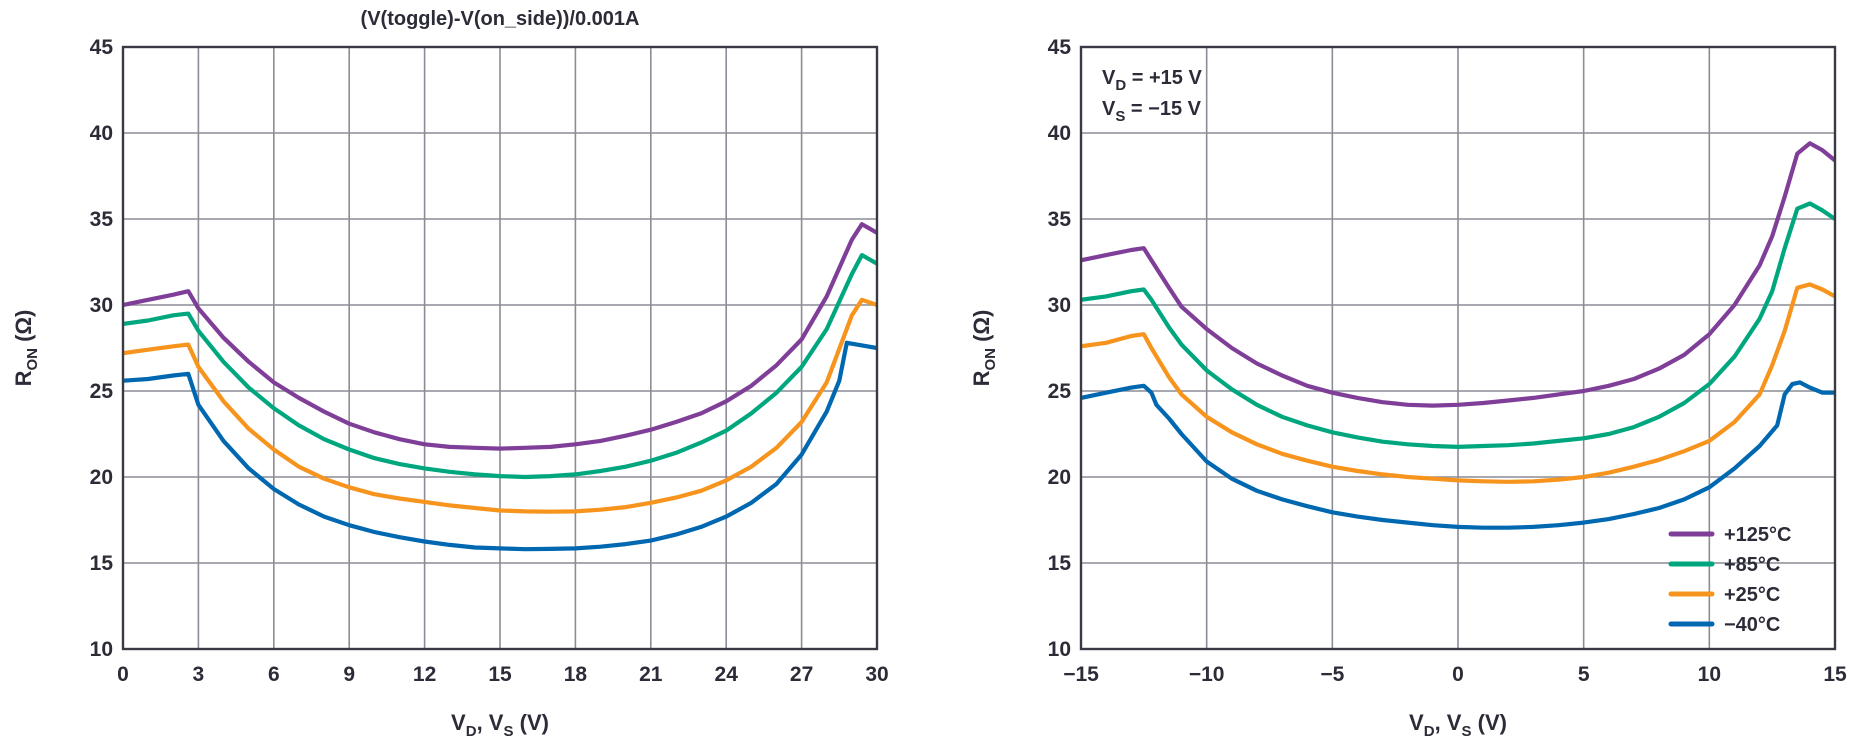 The image size is (1855, 746). What do you see at coordinates (1584, 674) in the screenshot?
I see `x-tick-label: 5` at bounding box center [1584, 674].